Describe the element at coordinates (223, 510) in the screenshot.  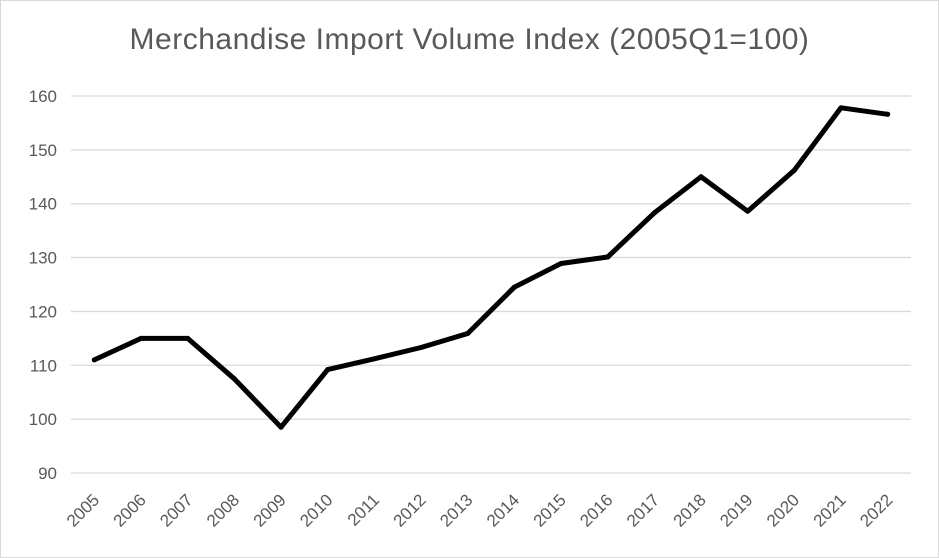
I see `x-tick-label: 2008` at that location.